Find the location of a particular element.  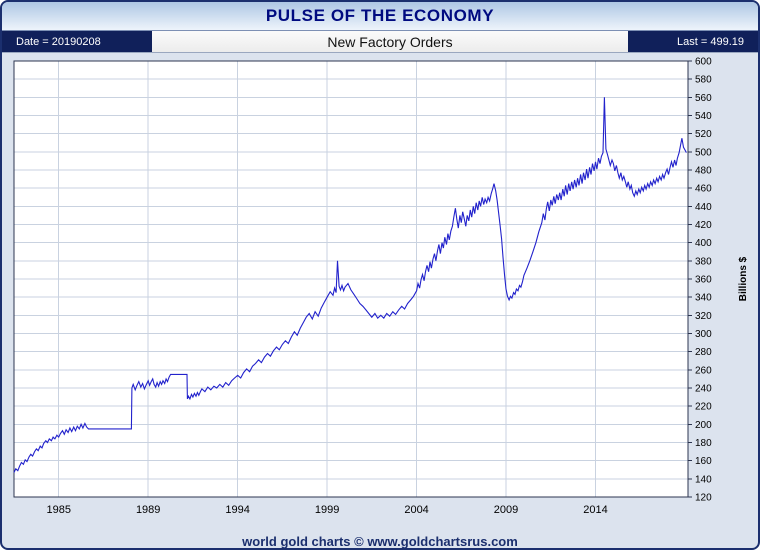

svg-text: 440 is located at coordinates (703, 207).